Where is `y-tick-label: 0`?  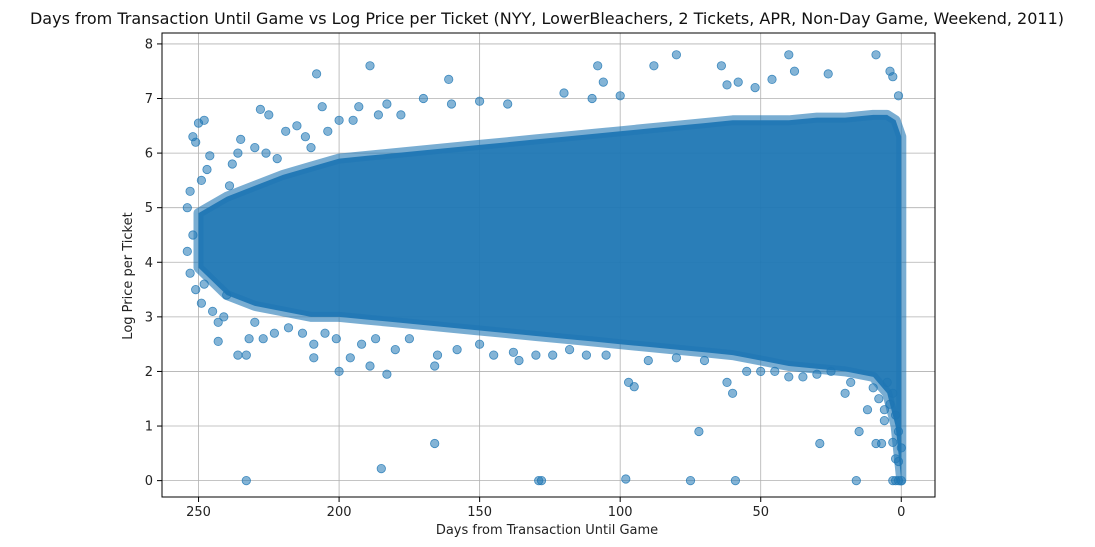 y-tick-label: 0 is located at coordinates (149, 481).